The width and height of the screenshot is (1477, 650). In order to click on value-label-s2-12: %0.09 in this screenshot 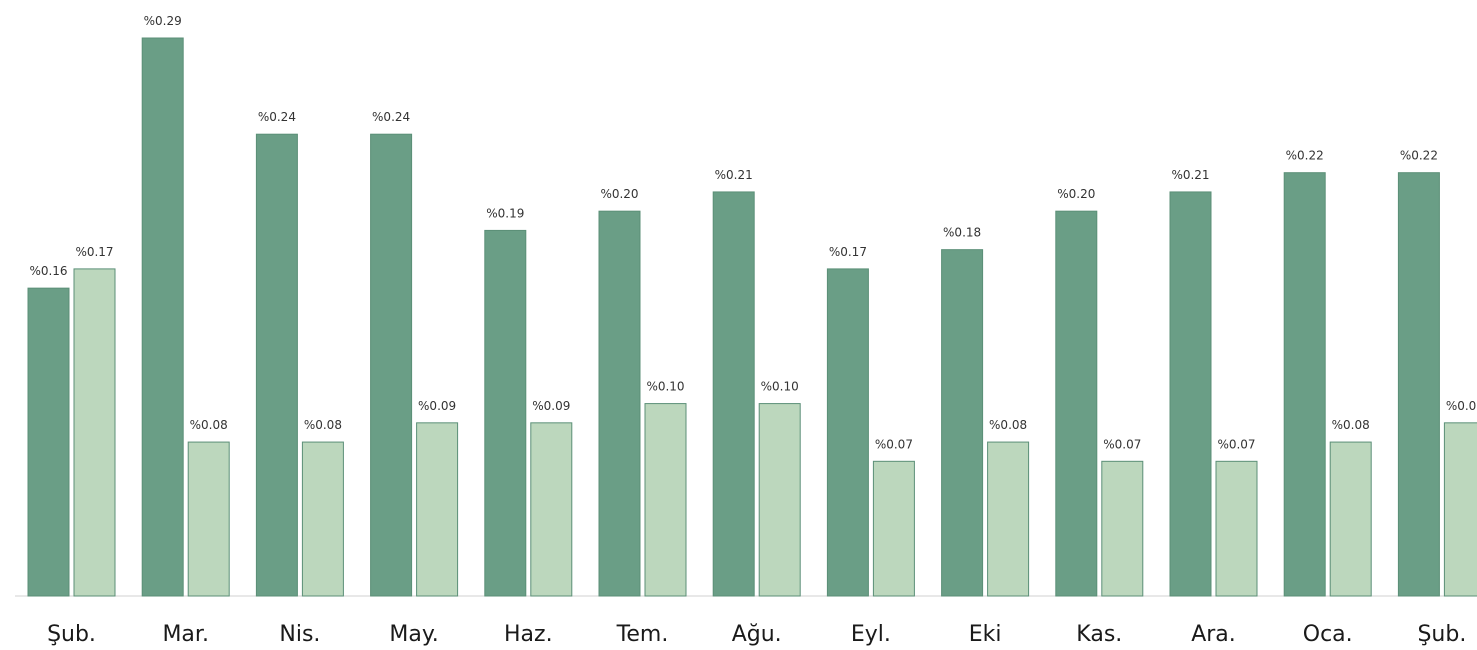, I will do `click(1461, 406)`.